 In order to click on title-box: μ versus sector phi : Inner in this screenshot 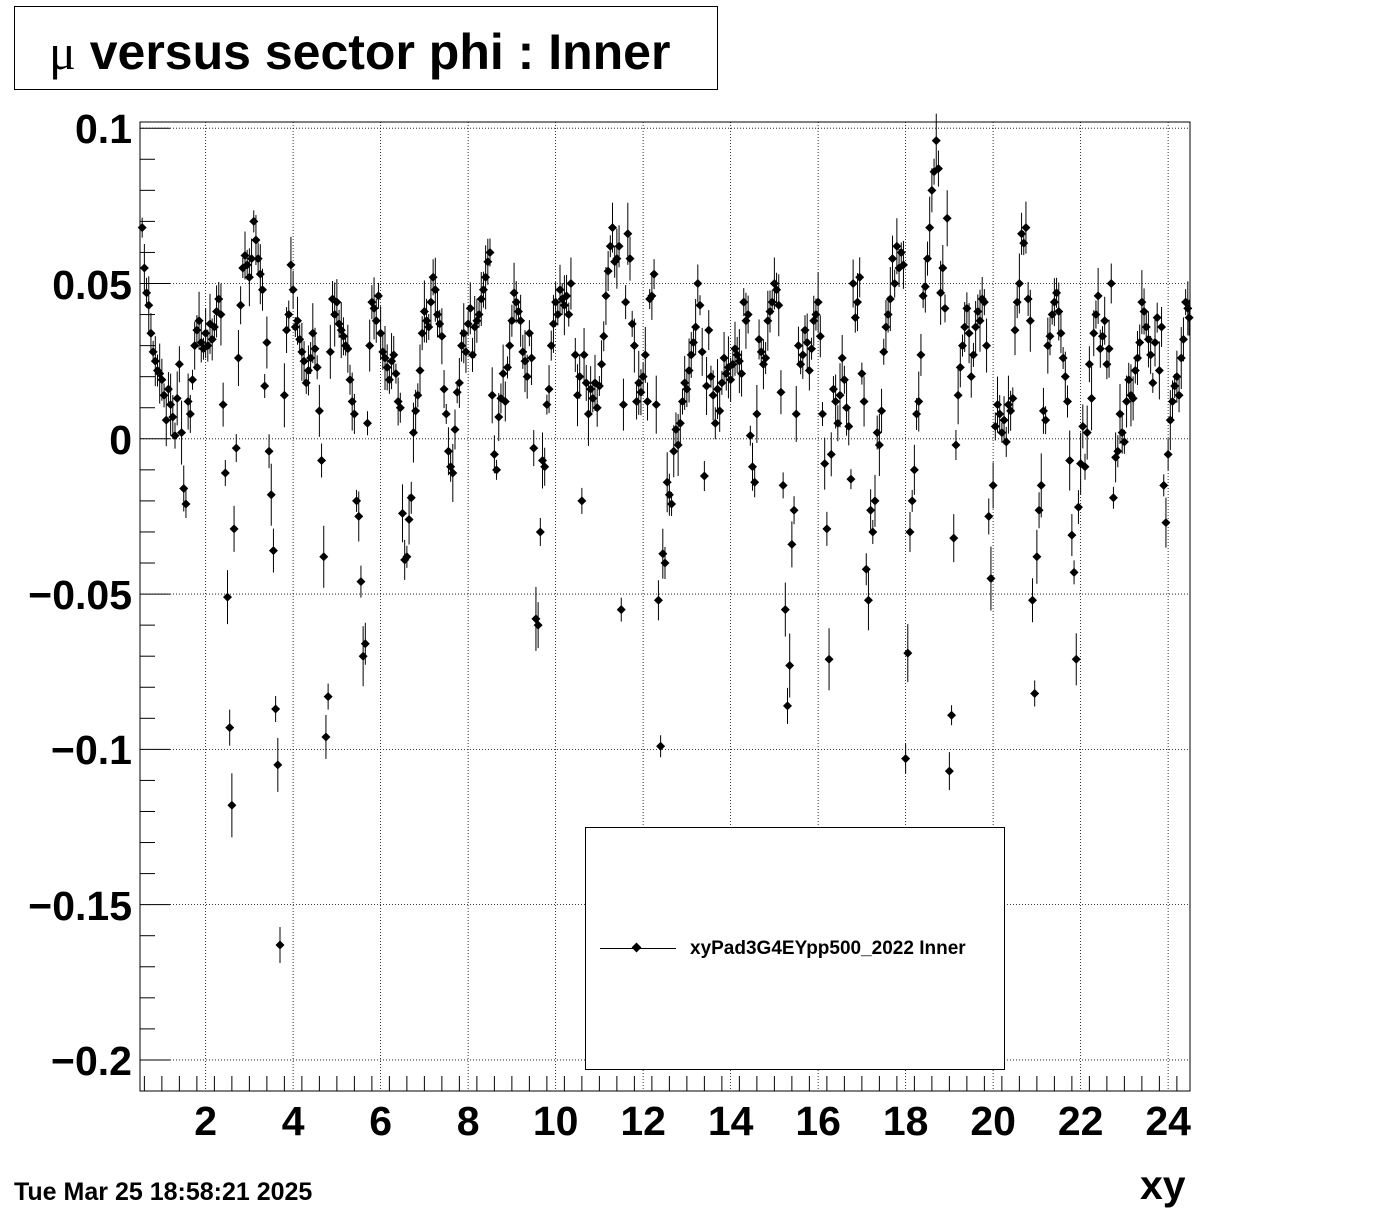, I will do `click(366, 48)`.